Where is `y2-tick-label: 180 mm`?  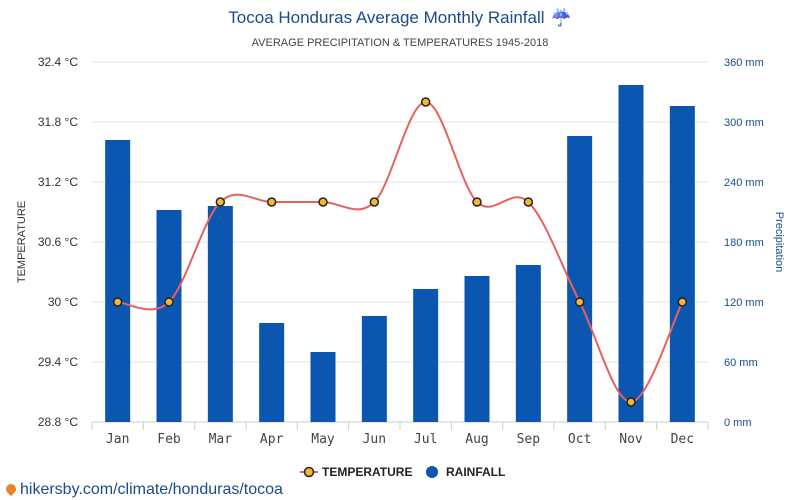 y2-tick-label: 180 mm is located at coordinates (744, 243).